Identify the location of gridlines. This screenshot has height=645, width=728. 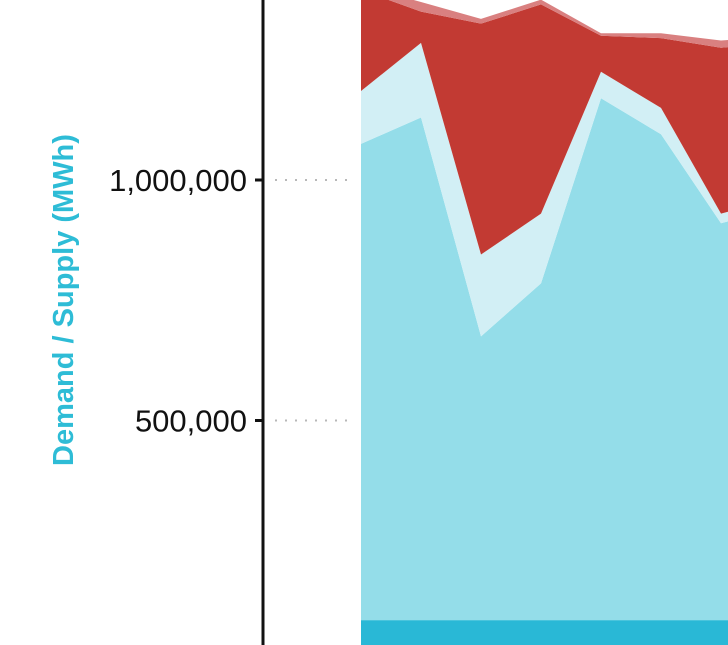
(315, 300).